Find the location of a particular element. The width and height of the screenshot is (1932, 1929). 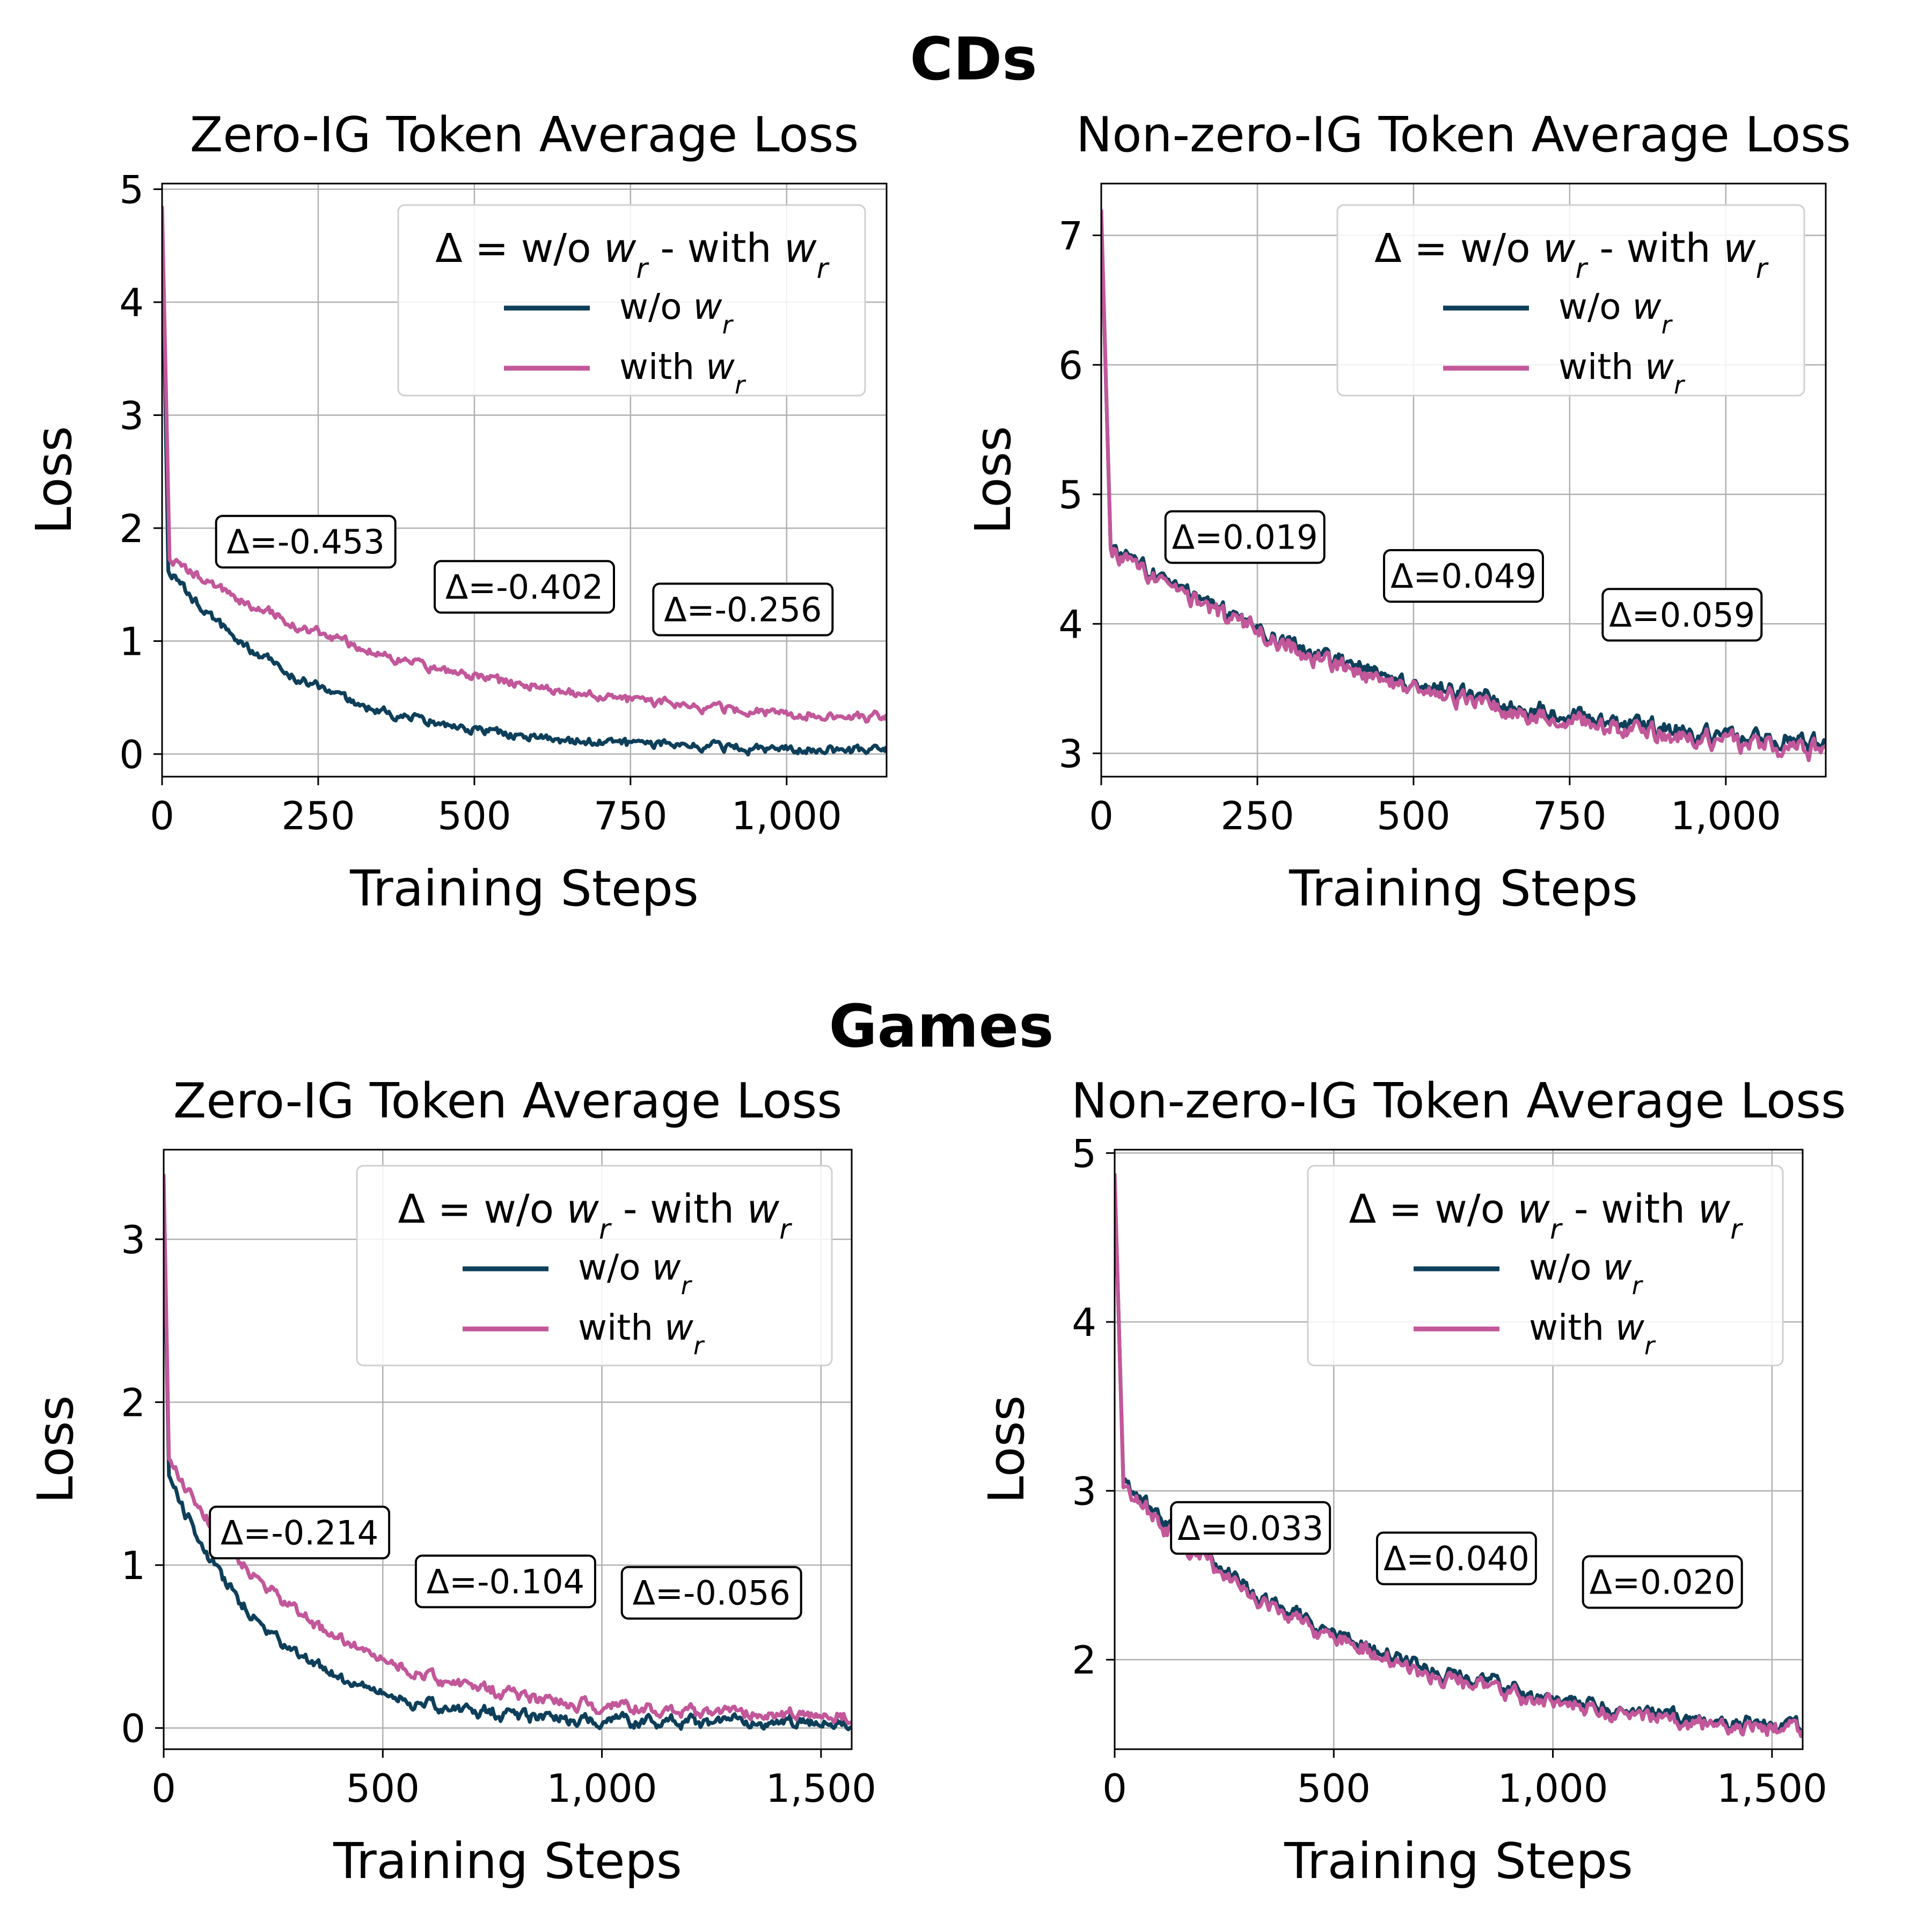

annotation-text: Δ=-0.104 is located at coordinates (505, 1581).